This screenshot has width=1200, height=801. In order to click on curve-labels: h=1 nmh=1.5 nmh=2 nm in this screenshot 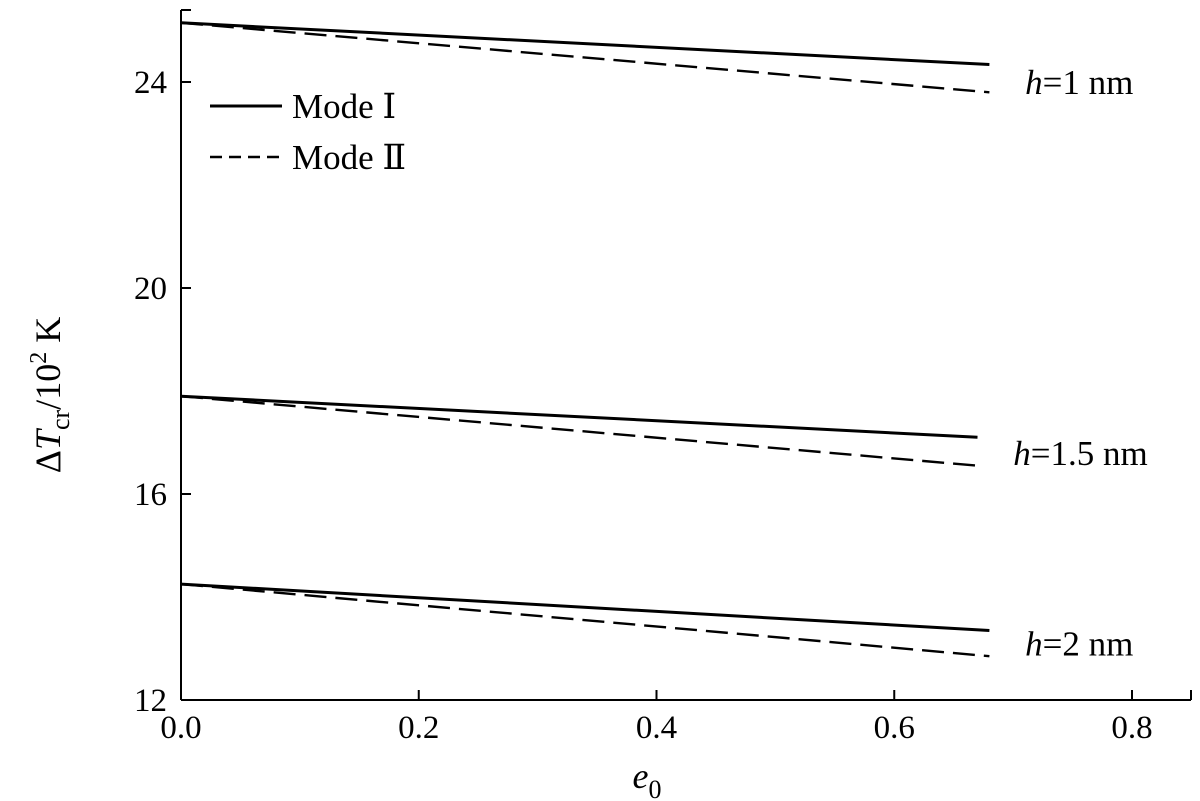, I will do `click(1080, 363)`.